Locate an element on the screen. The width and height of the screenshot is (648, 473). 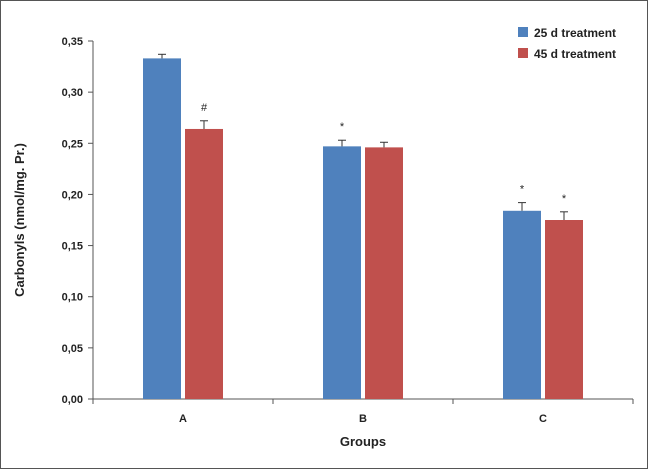
x-tick-label: B is located at coordinates (363, 419).